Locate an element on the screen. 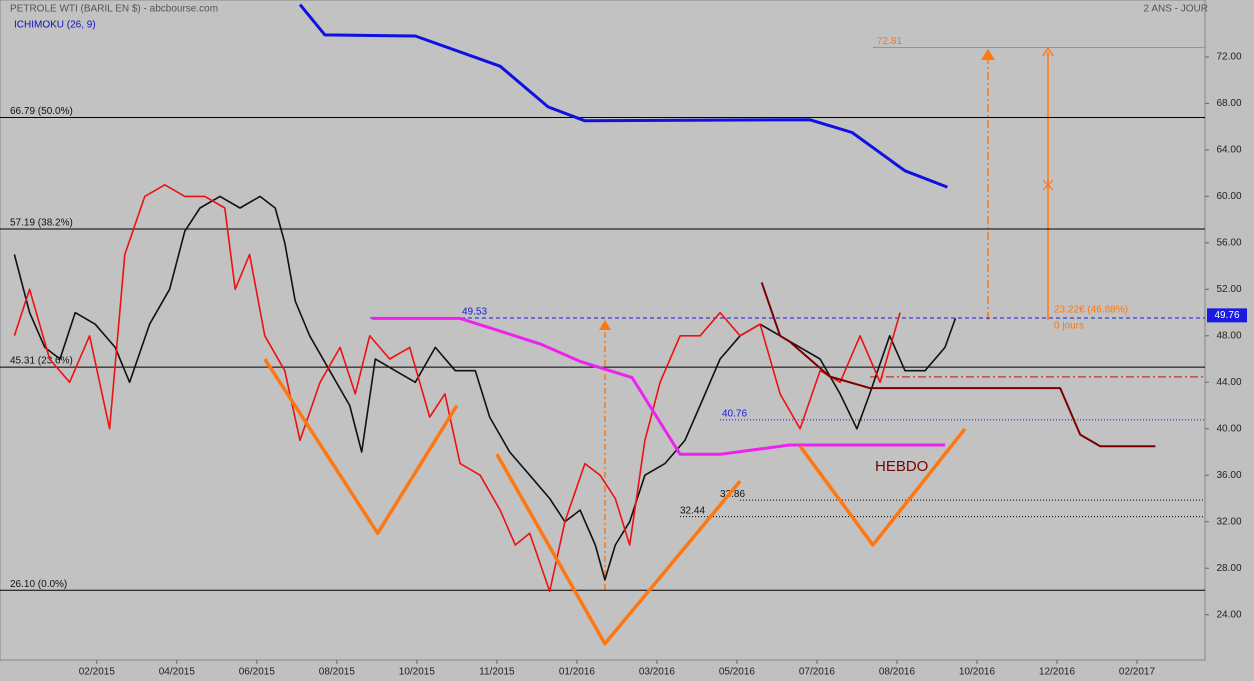 The image size is (1254, 681). x-tick-label: 01/2016 is located at coordinates (577, 672).